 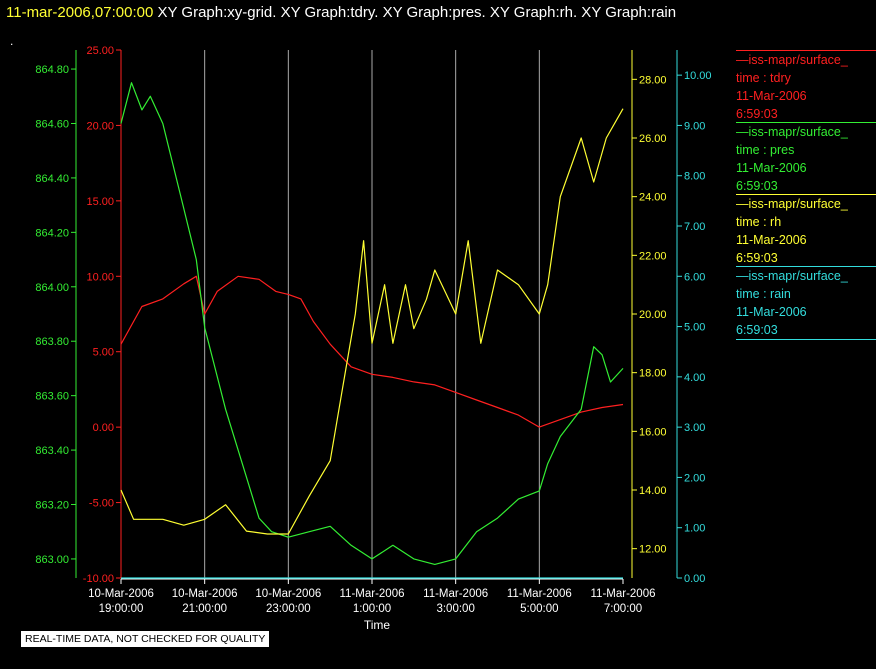 I want to click on x-tick-label: 5:00:00, so click(x=539, y=609).